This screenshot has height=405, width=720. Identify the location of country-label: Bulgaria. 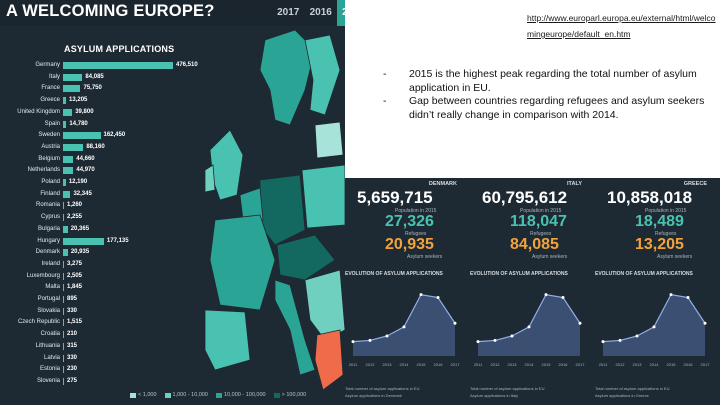
(48, 228).